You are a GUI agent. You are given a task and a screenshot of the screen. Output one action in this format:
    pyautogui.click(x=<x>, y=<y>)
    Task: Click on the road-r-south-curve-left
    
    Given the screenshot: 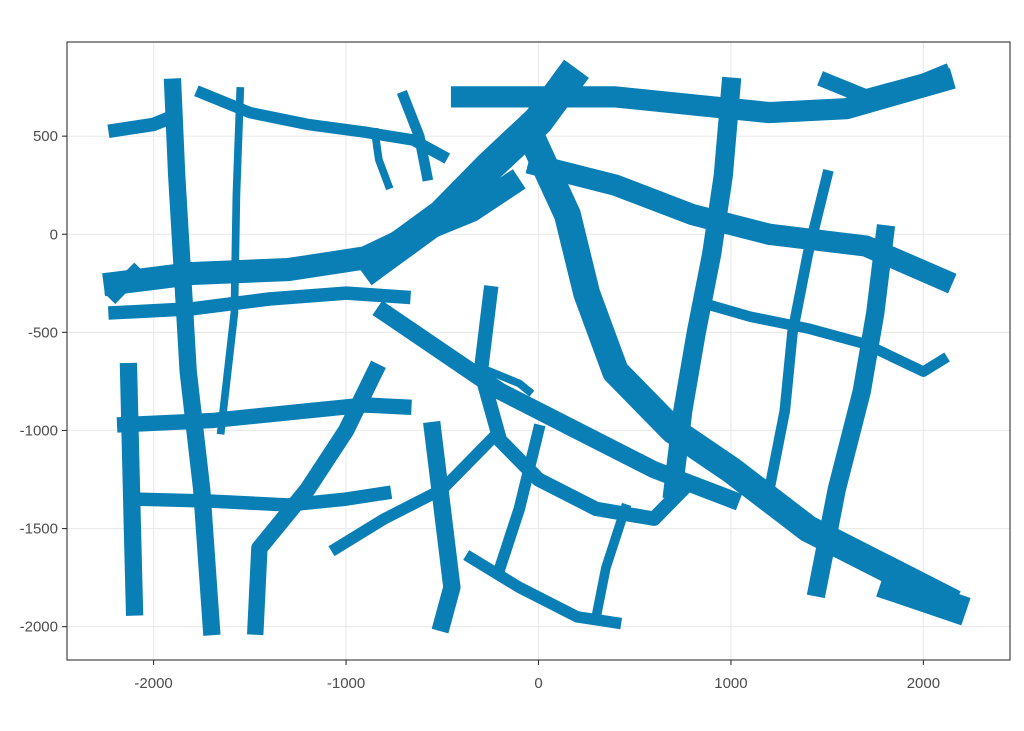 What is the action you would take?
    pyautogui.click(x=316, y=498)
    